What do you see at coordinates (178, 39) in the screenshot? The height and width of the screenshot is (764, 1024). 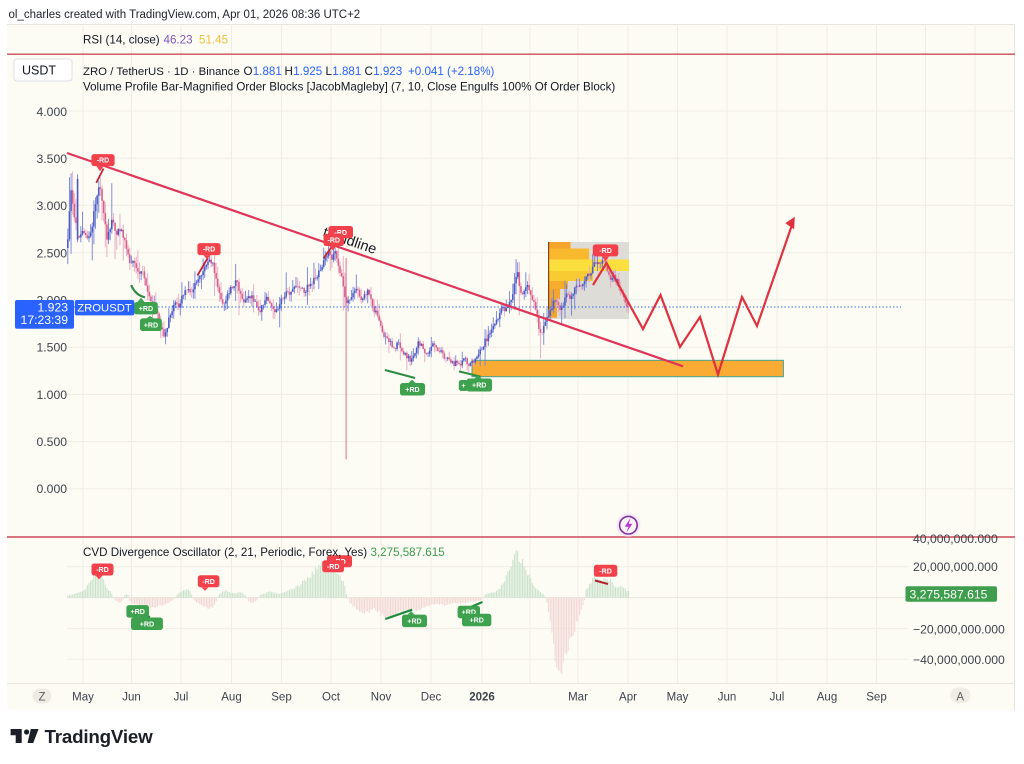 I see `svg-text: 46.23` at bounding box center [178, 39].